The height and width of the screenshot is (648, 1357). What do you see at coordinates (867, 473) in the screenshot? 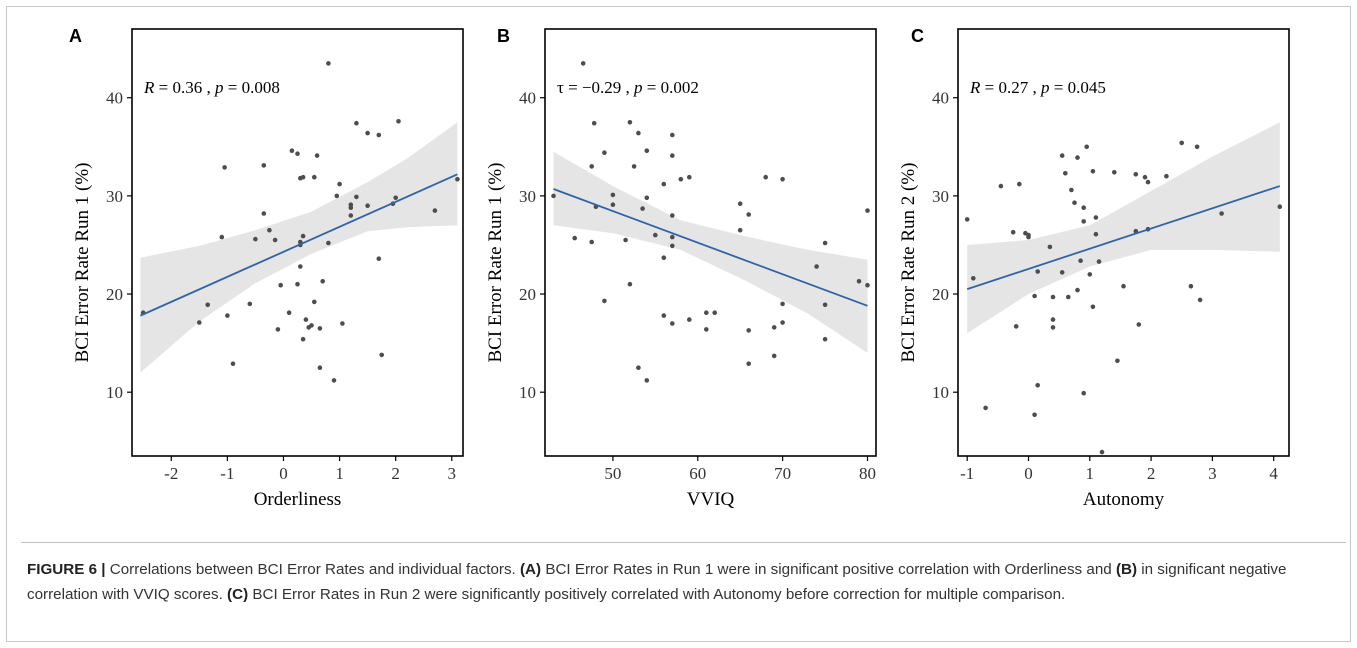
I see `x-tick-label: 80` at bounding box center [867, 473].